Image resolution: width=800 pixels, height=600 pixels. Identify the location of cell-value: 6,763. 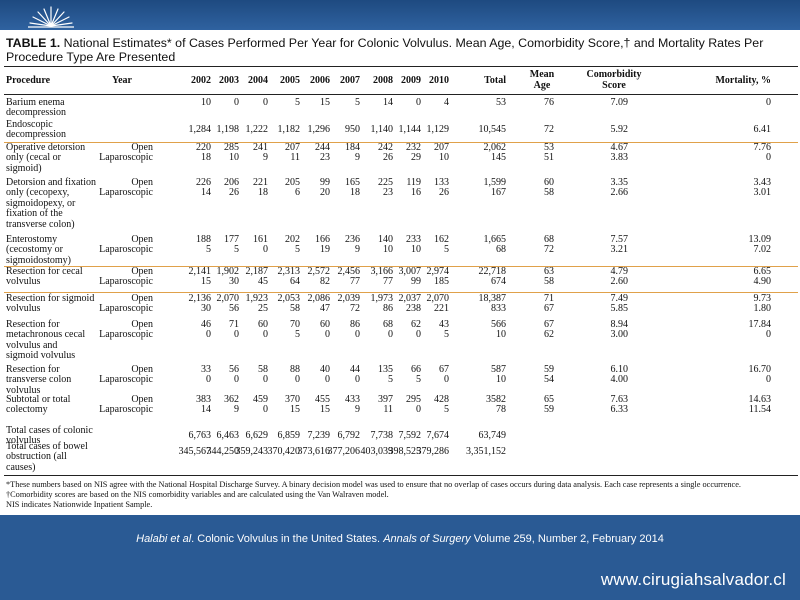
(200, 435).